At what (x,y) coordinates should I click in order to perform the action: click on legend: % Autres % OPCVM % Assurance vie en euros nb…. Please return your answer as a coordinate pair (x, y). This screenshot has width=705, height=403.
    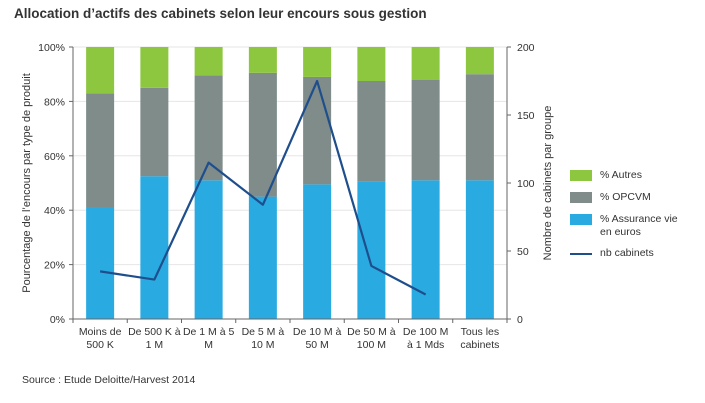
    Looking at the image, I should click on (635, 218).